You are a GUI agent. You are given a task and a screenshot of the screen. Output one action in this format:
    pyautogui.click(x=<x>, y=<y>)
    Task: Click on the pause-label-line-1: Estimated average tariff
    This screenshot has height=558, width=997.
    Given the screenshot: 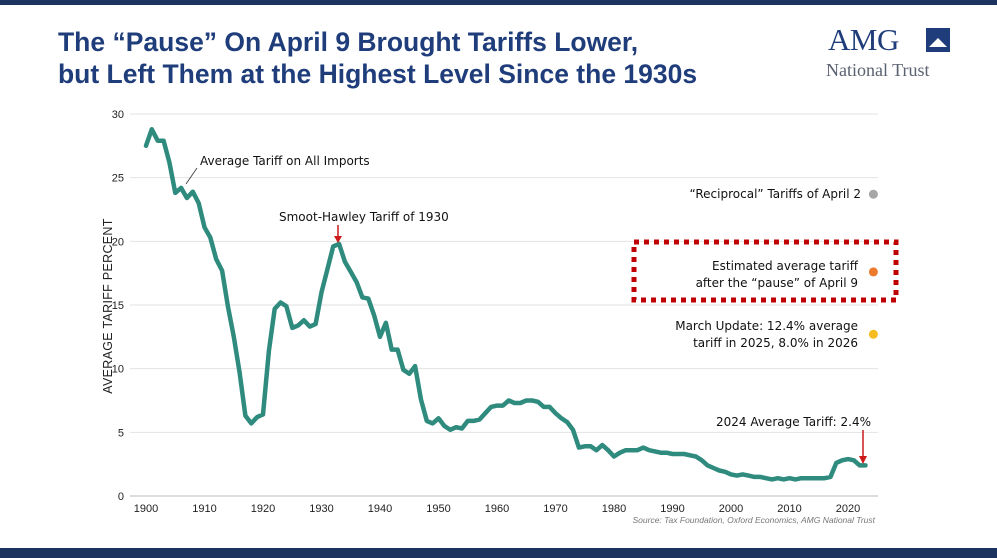 What is the action you would take?
    pyautogui.click(x=785, y=266)
    